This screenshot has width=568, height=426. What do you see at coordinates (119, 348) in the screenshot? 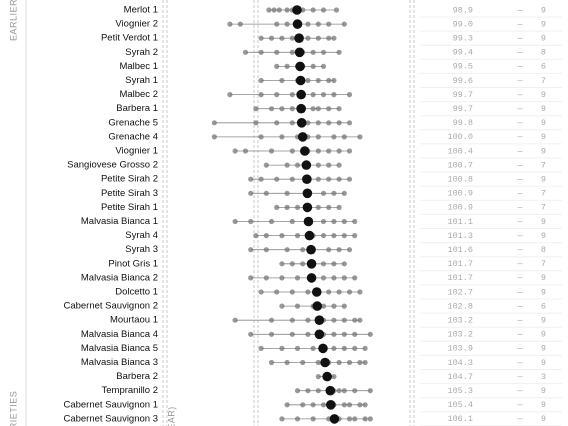
I see `row-label: Malvasia Bianca 5` at bounding box center [119, 348].